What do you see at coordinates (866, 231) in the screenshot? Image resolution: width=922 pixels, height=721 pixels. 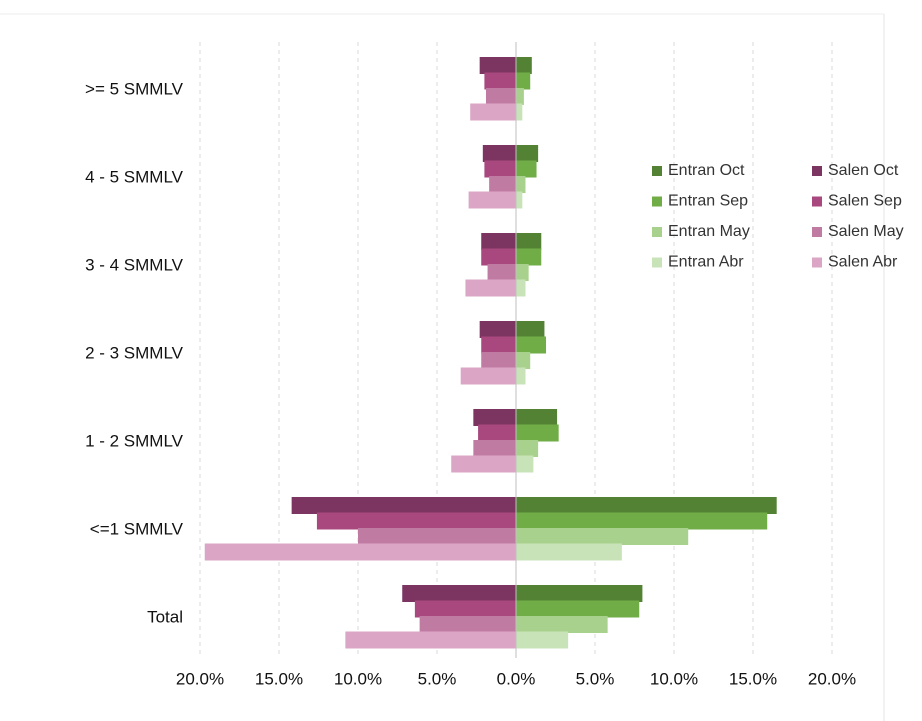 I see `legend-label: Salen May` at bounding box center [866, 231].